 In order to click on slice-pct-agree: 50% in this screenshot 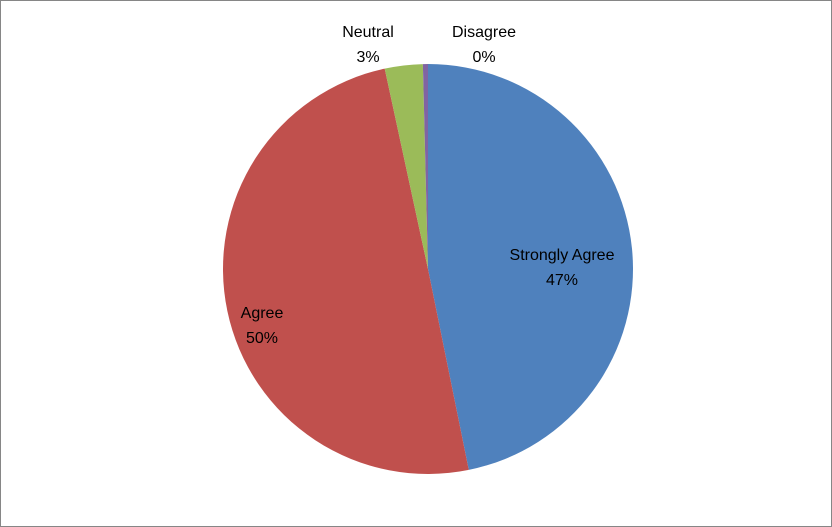, I will do `click(262, 338)`.